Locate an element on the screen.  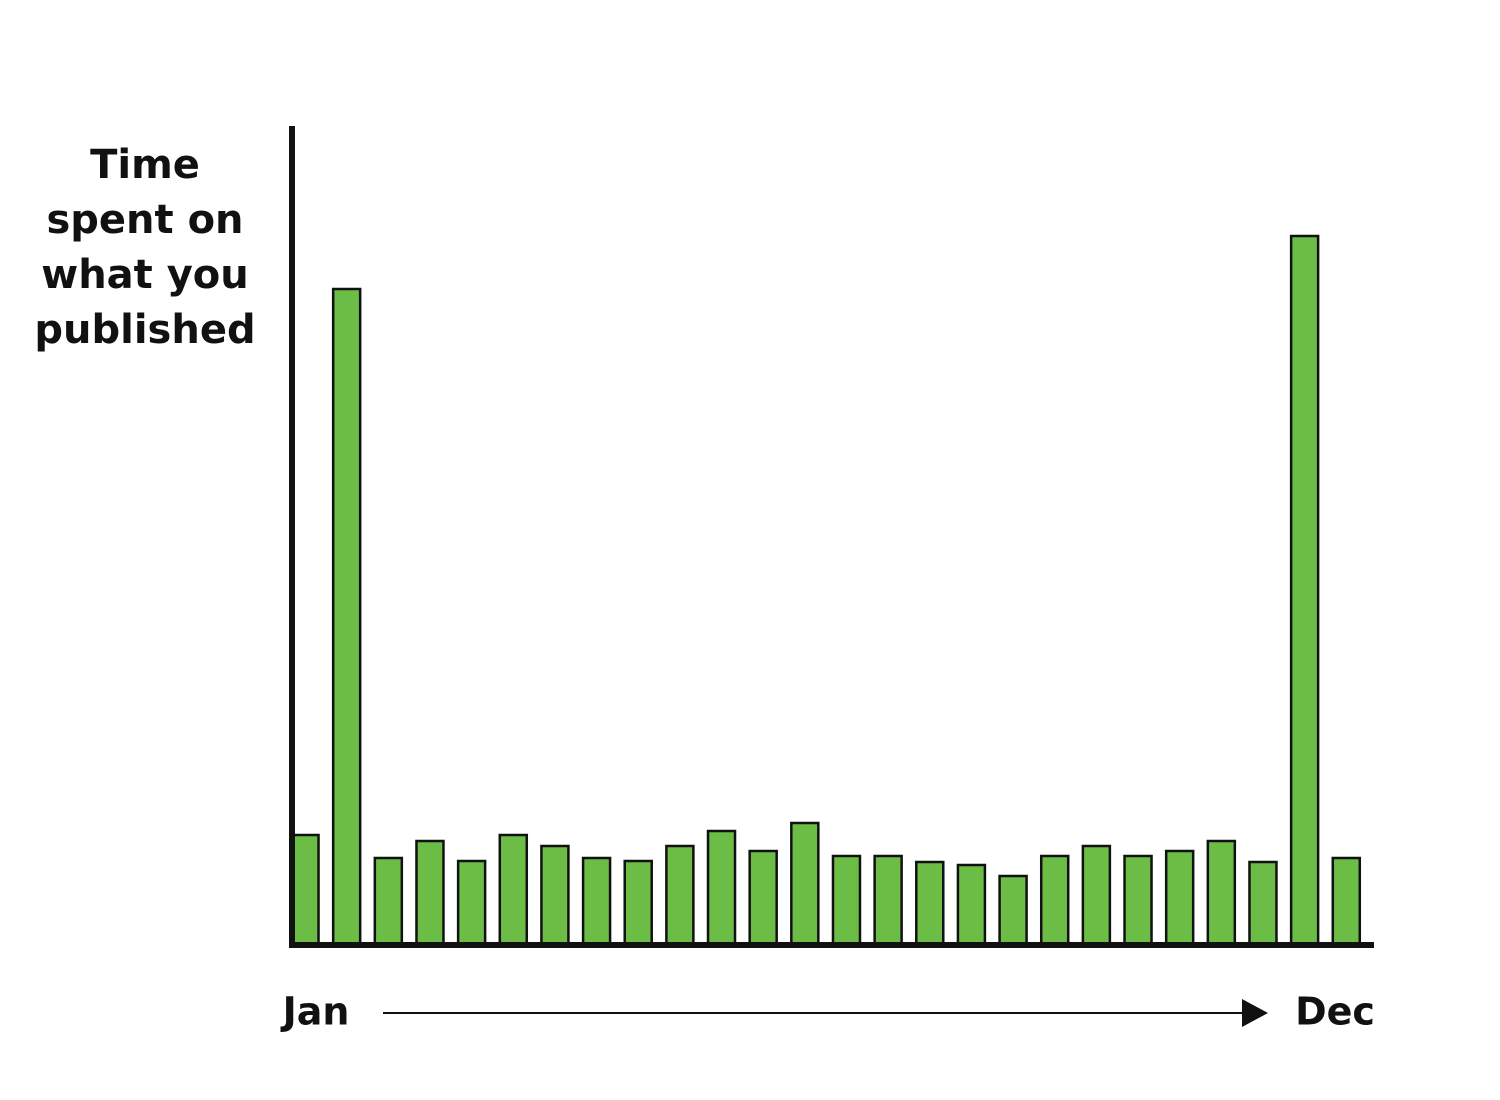
x-start-label: Jan is located at coordinates (315, 1012).